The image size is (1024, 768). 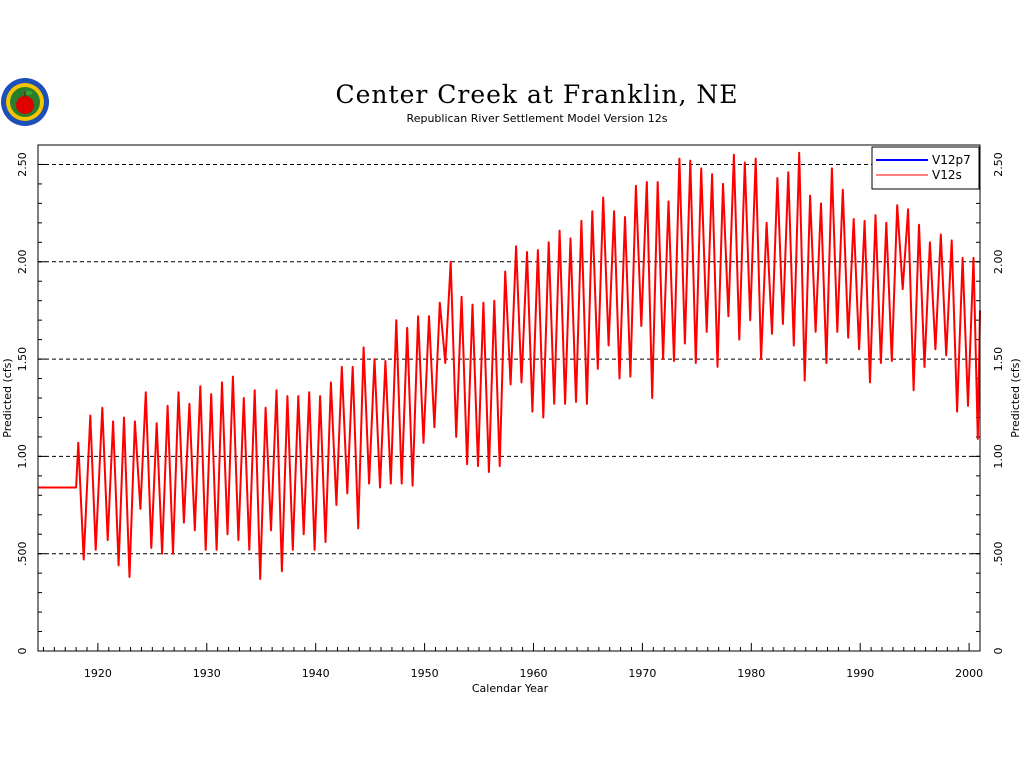 What do you see at coordinates (1015, 397) in the screenshot?
I see `y-axis-label-right: Predicted (cfs)` at bounding box center [1015, 397].